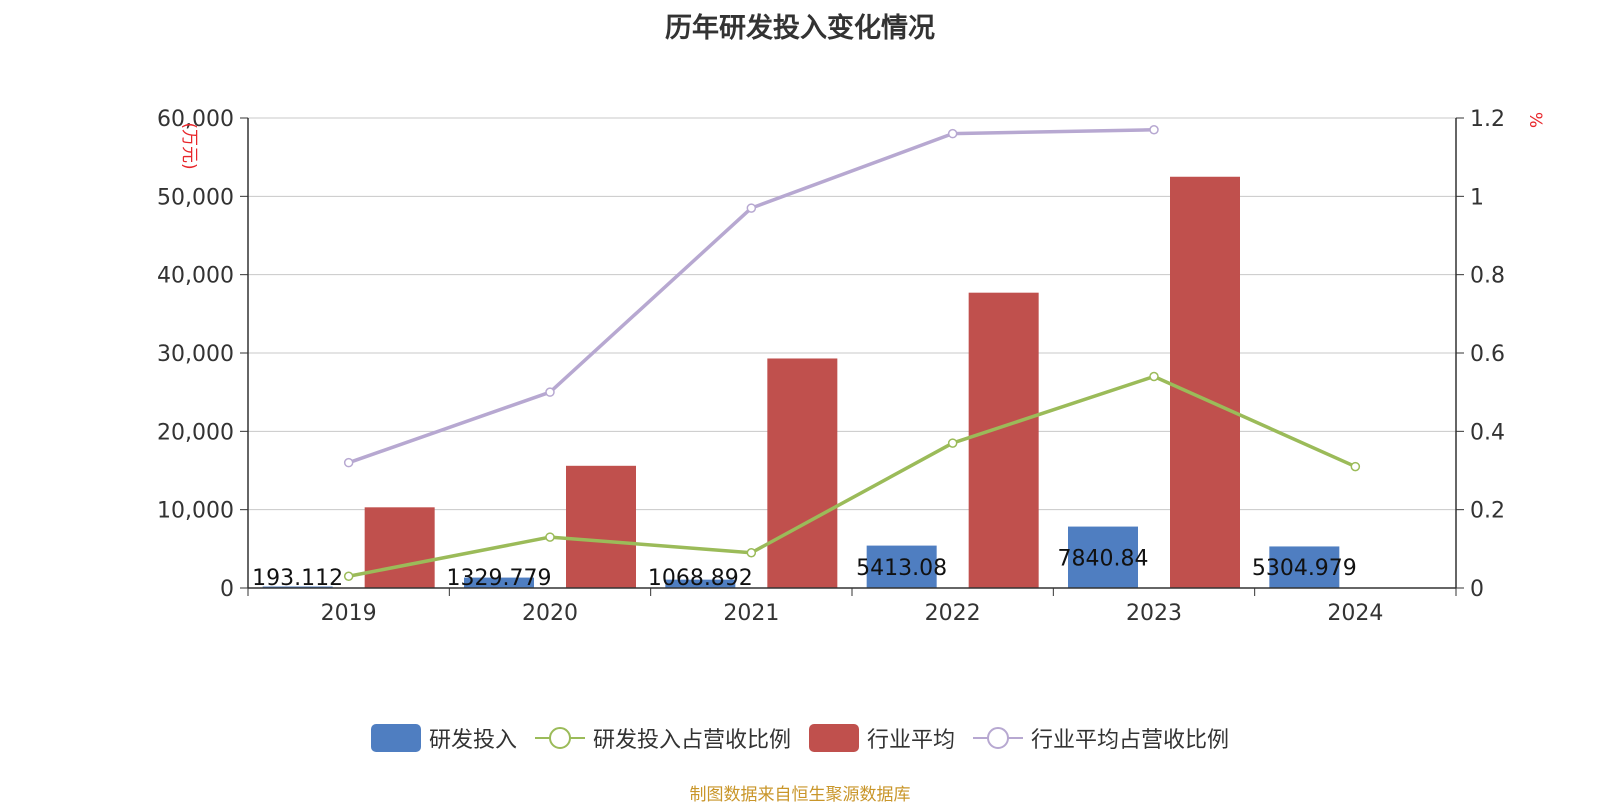  Describe the element at coordinates (189, 145) in the screenshot. I see `y-left-axis-label: (万元)` at that location.